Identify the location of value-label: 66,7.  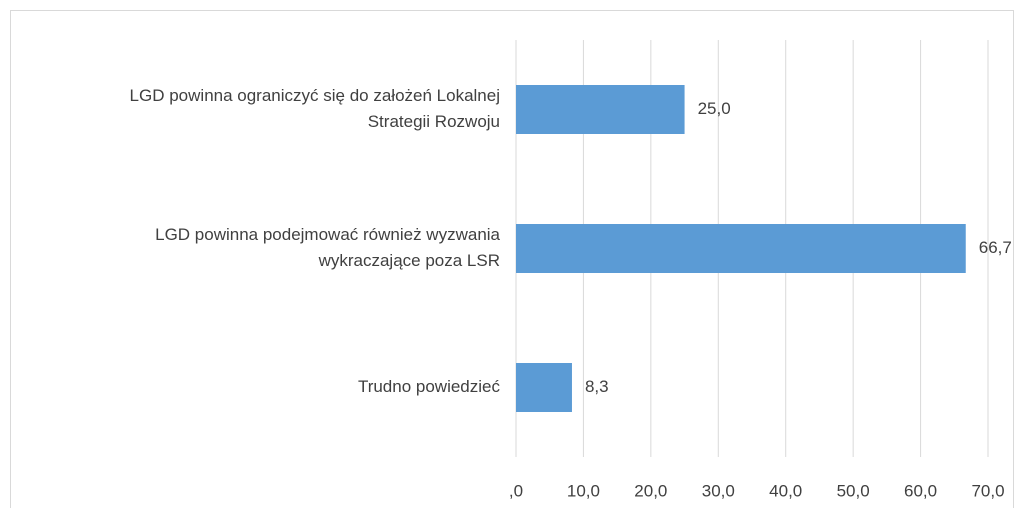
(995, 247).